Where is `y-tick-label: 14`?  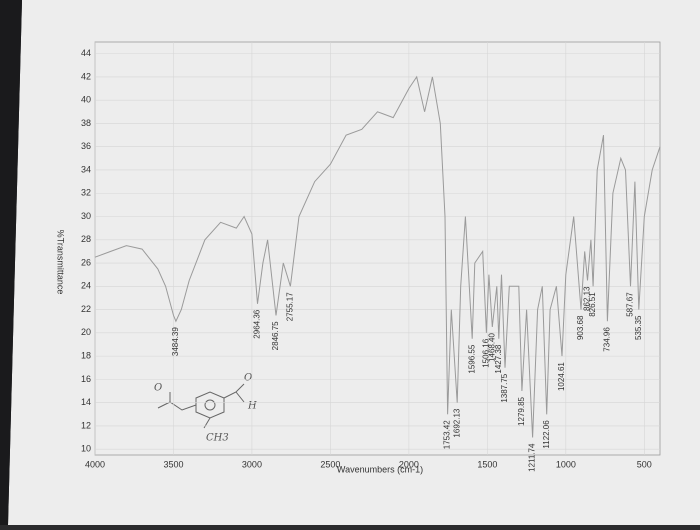
y-tick-label: 14 is located at coordinates (86, 402).